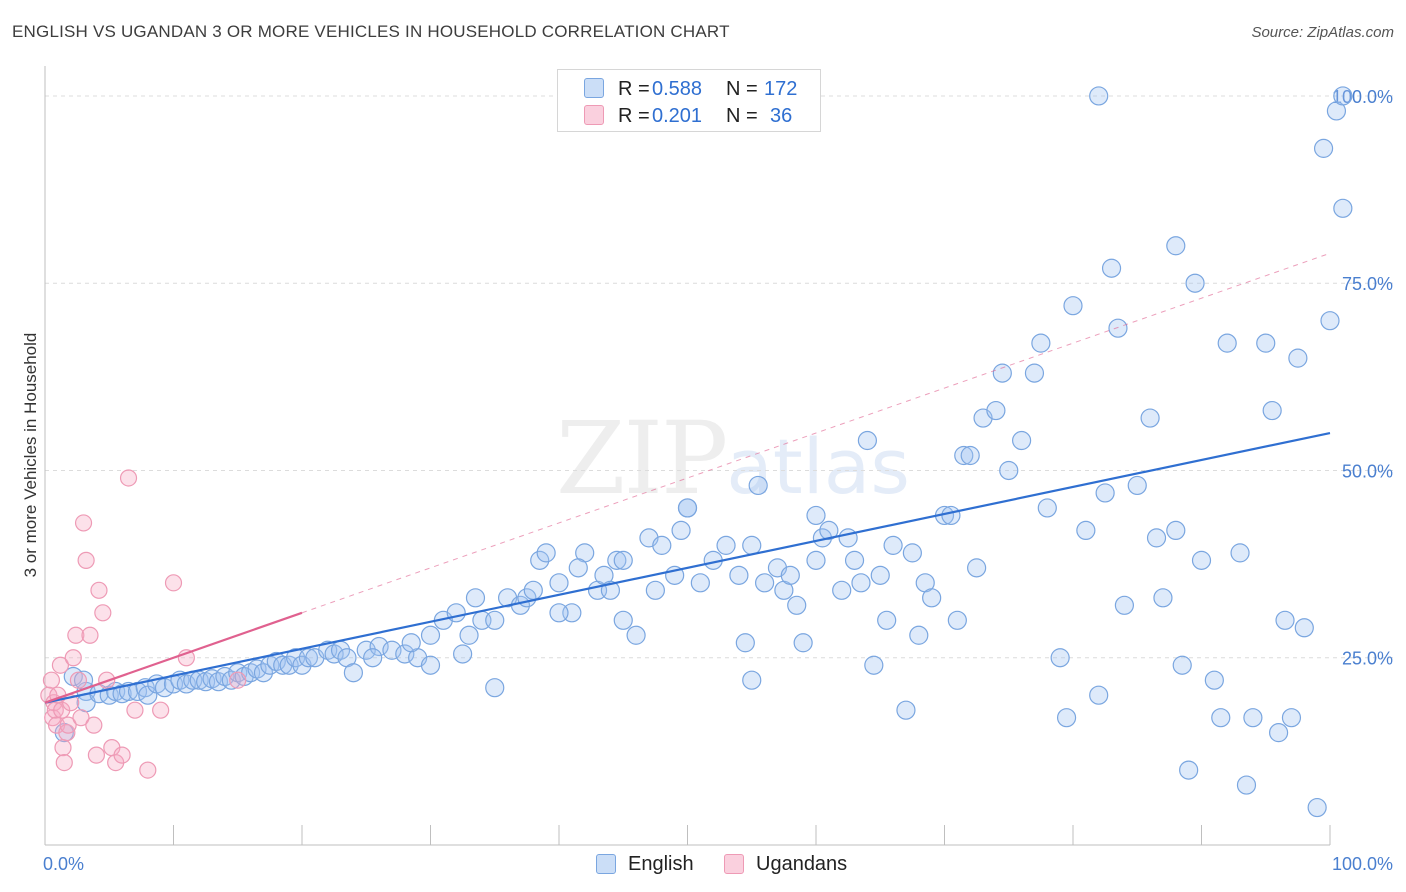  I want to click on legend-r-value: 0.588, so click(677, 89).